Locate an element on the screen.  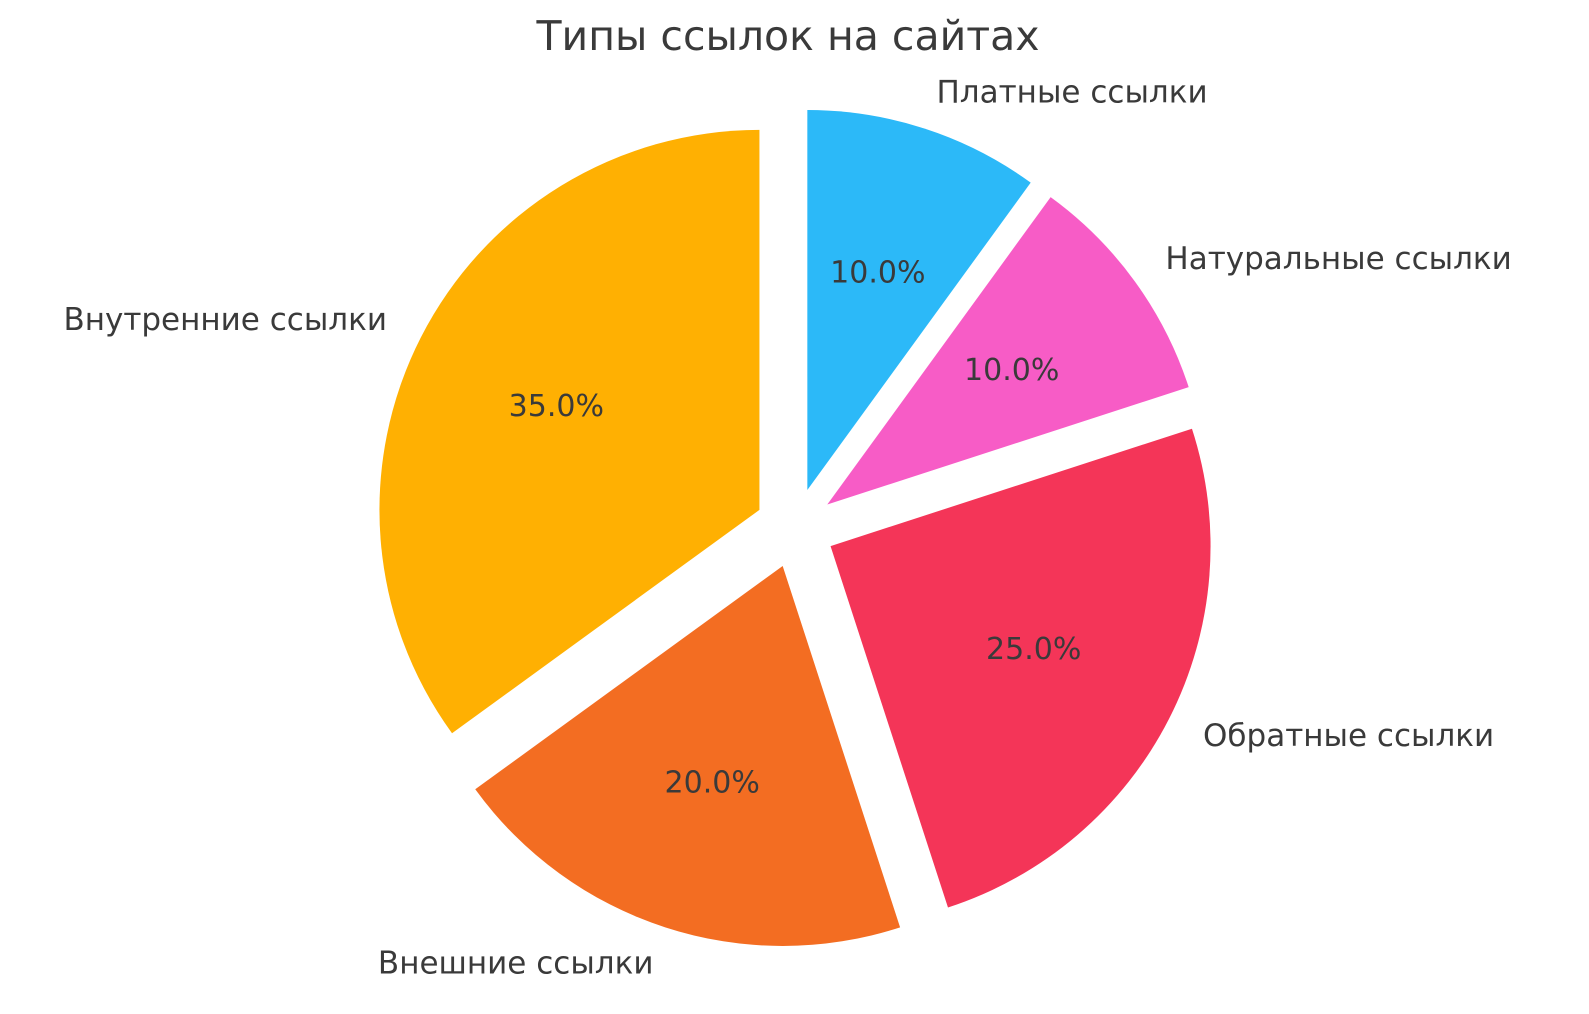
pie-slice-percentage: 20.0% is located at coordinates (712, 782).